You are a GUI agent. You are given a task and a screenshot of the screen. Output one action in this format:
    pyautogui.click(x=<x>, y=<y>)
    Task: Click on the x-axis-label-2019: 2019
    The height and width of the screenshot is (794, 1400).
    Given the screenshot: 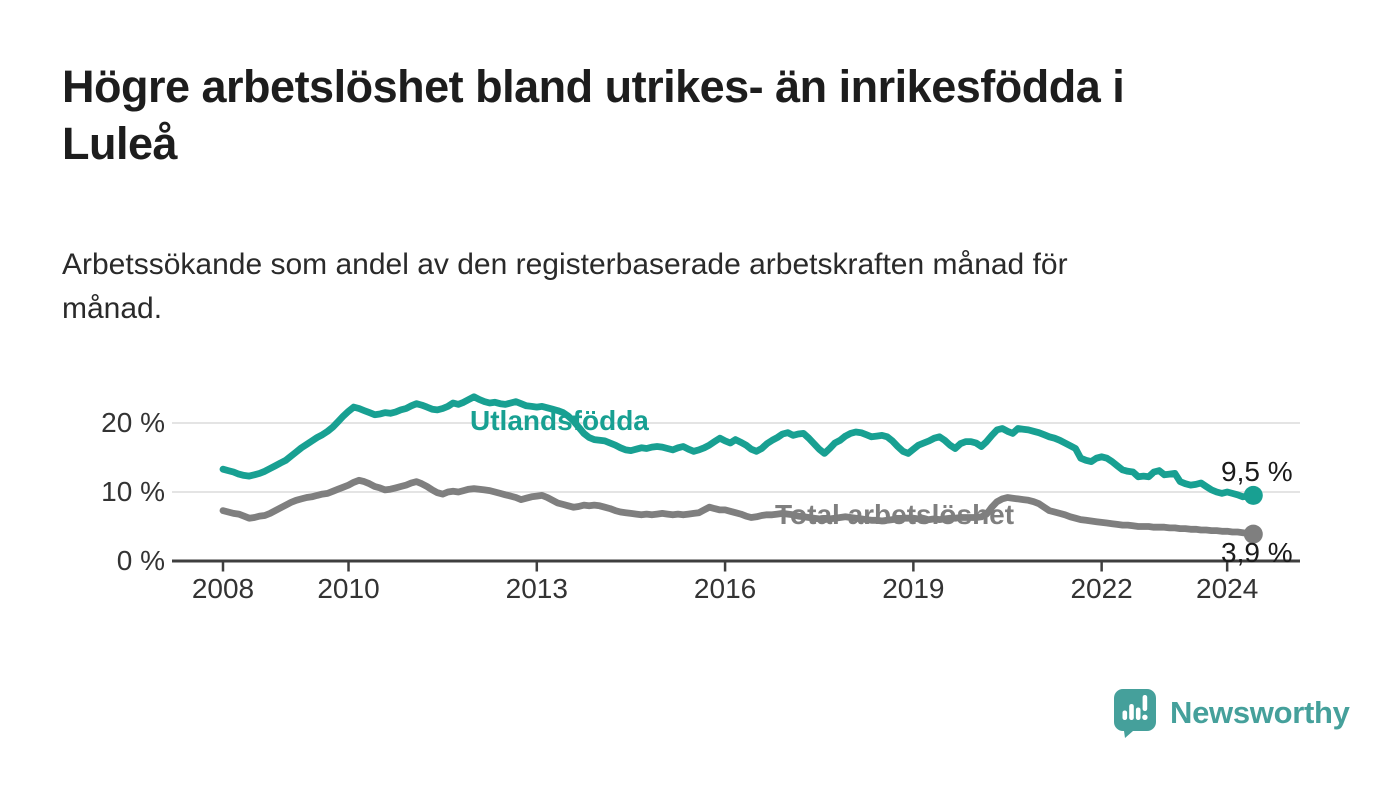 What is the action you would take?
    pyautogui.click(x=913, y=588)
    